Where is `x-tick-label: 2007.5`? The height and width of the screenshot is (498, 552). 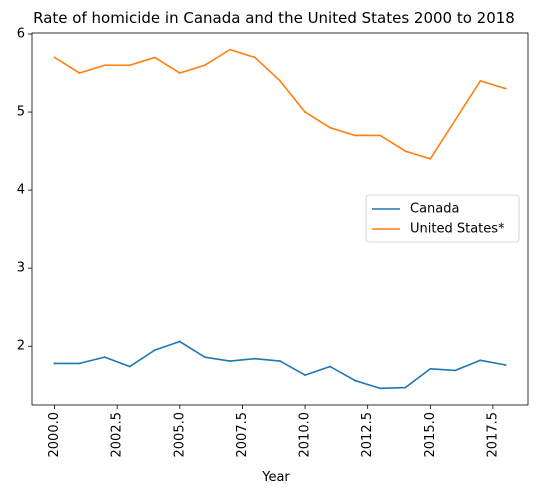 x-tick-label: 2007.5 is located at coordinates (242, 435).